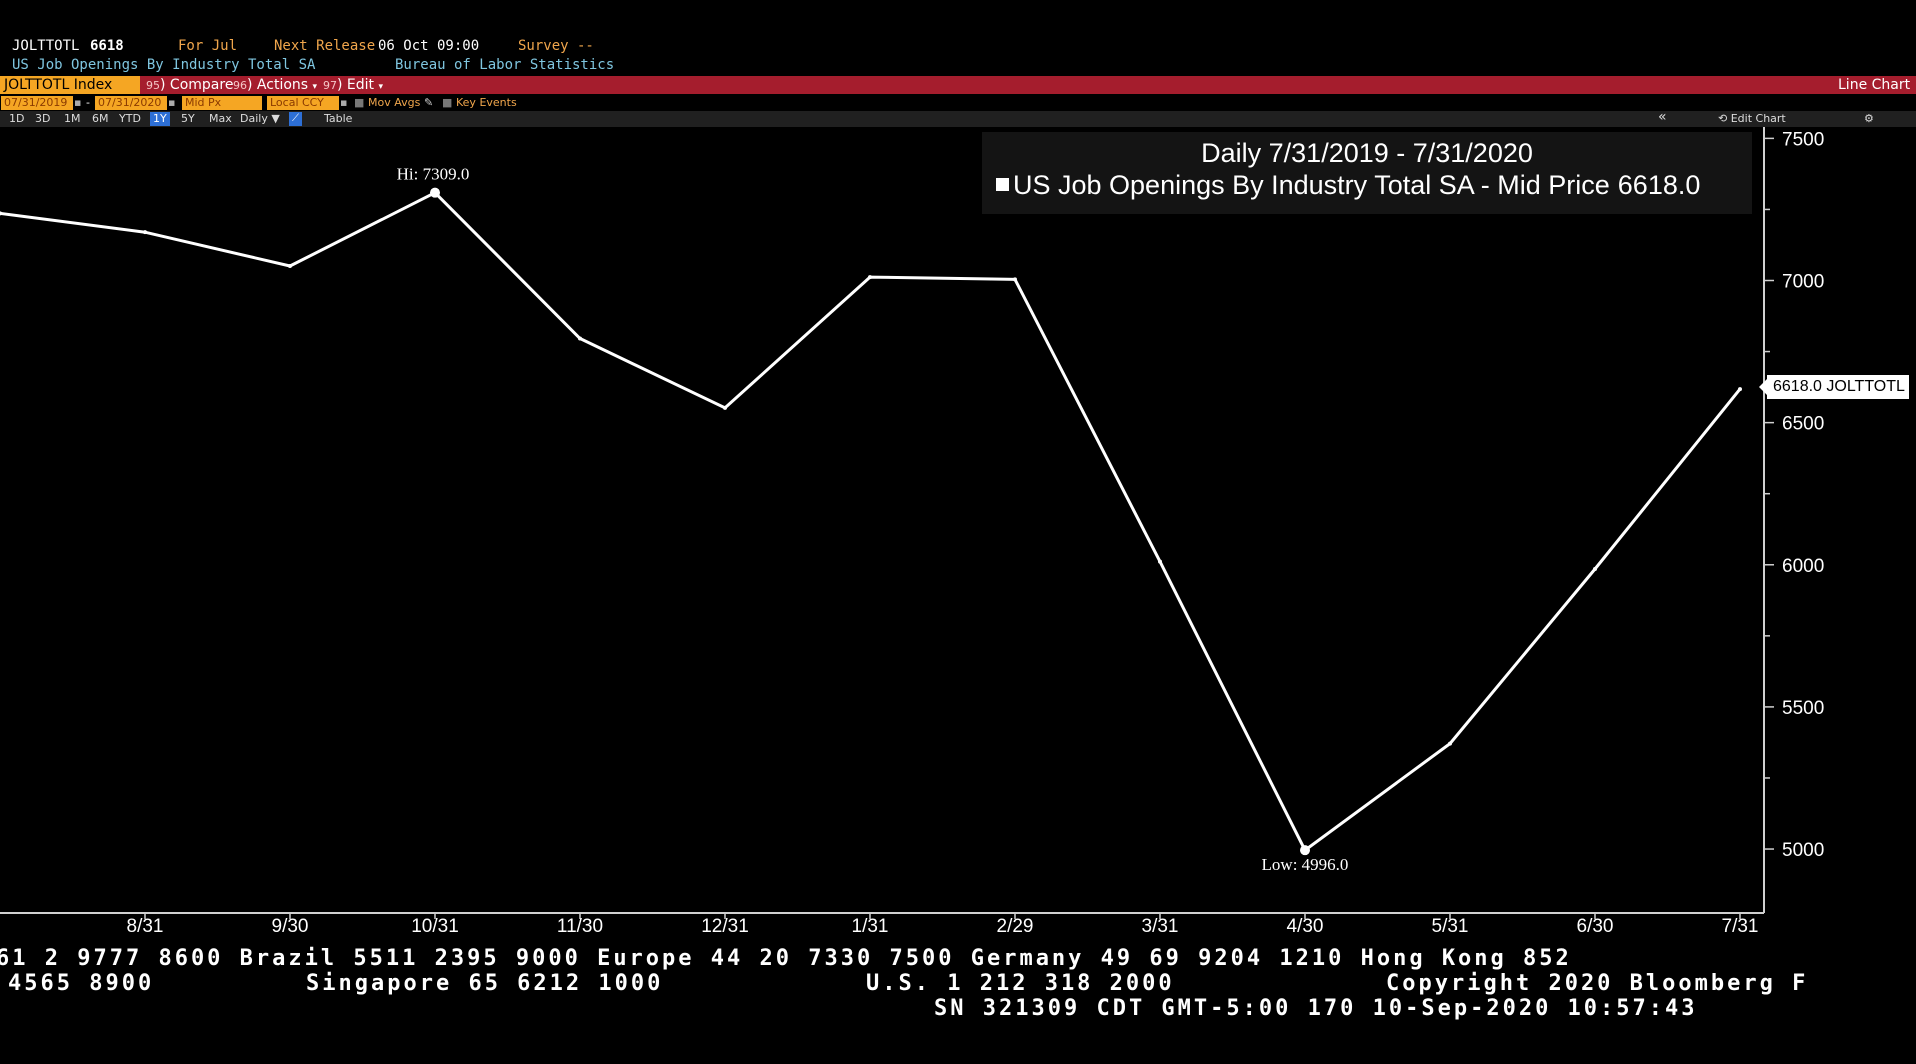 The height and width of the screenshot is (1064, 1916). Describe the element at coordinates (295, 119) in the screenshot. I see `line-chart-icon: ⟋` at that location.